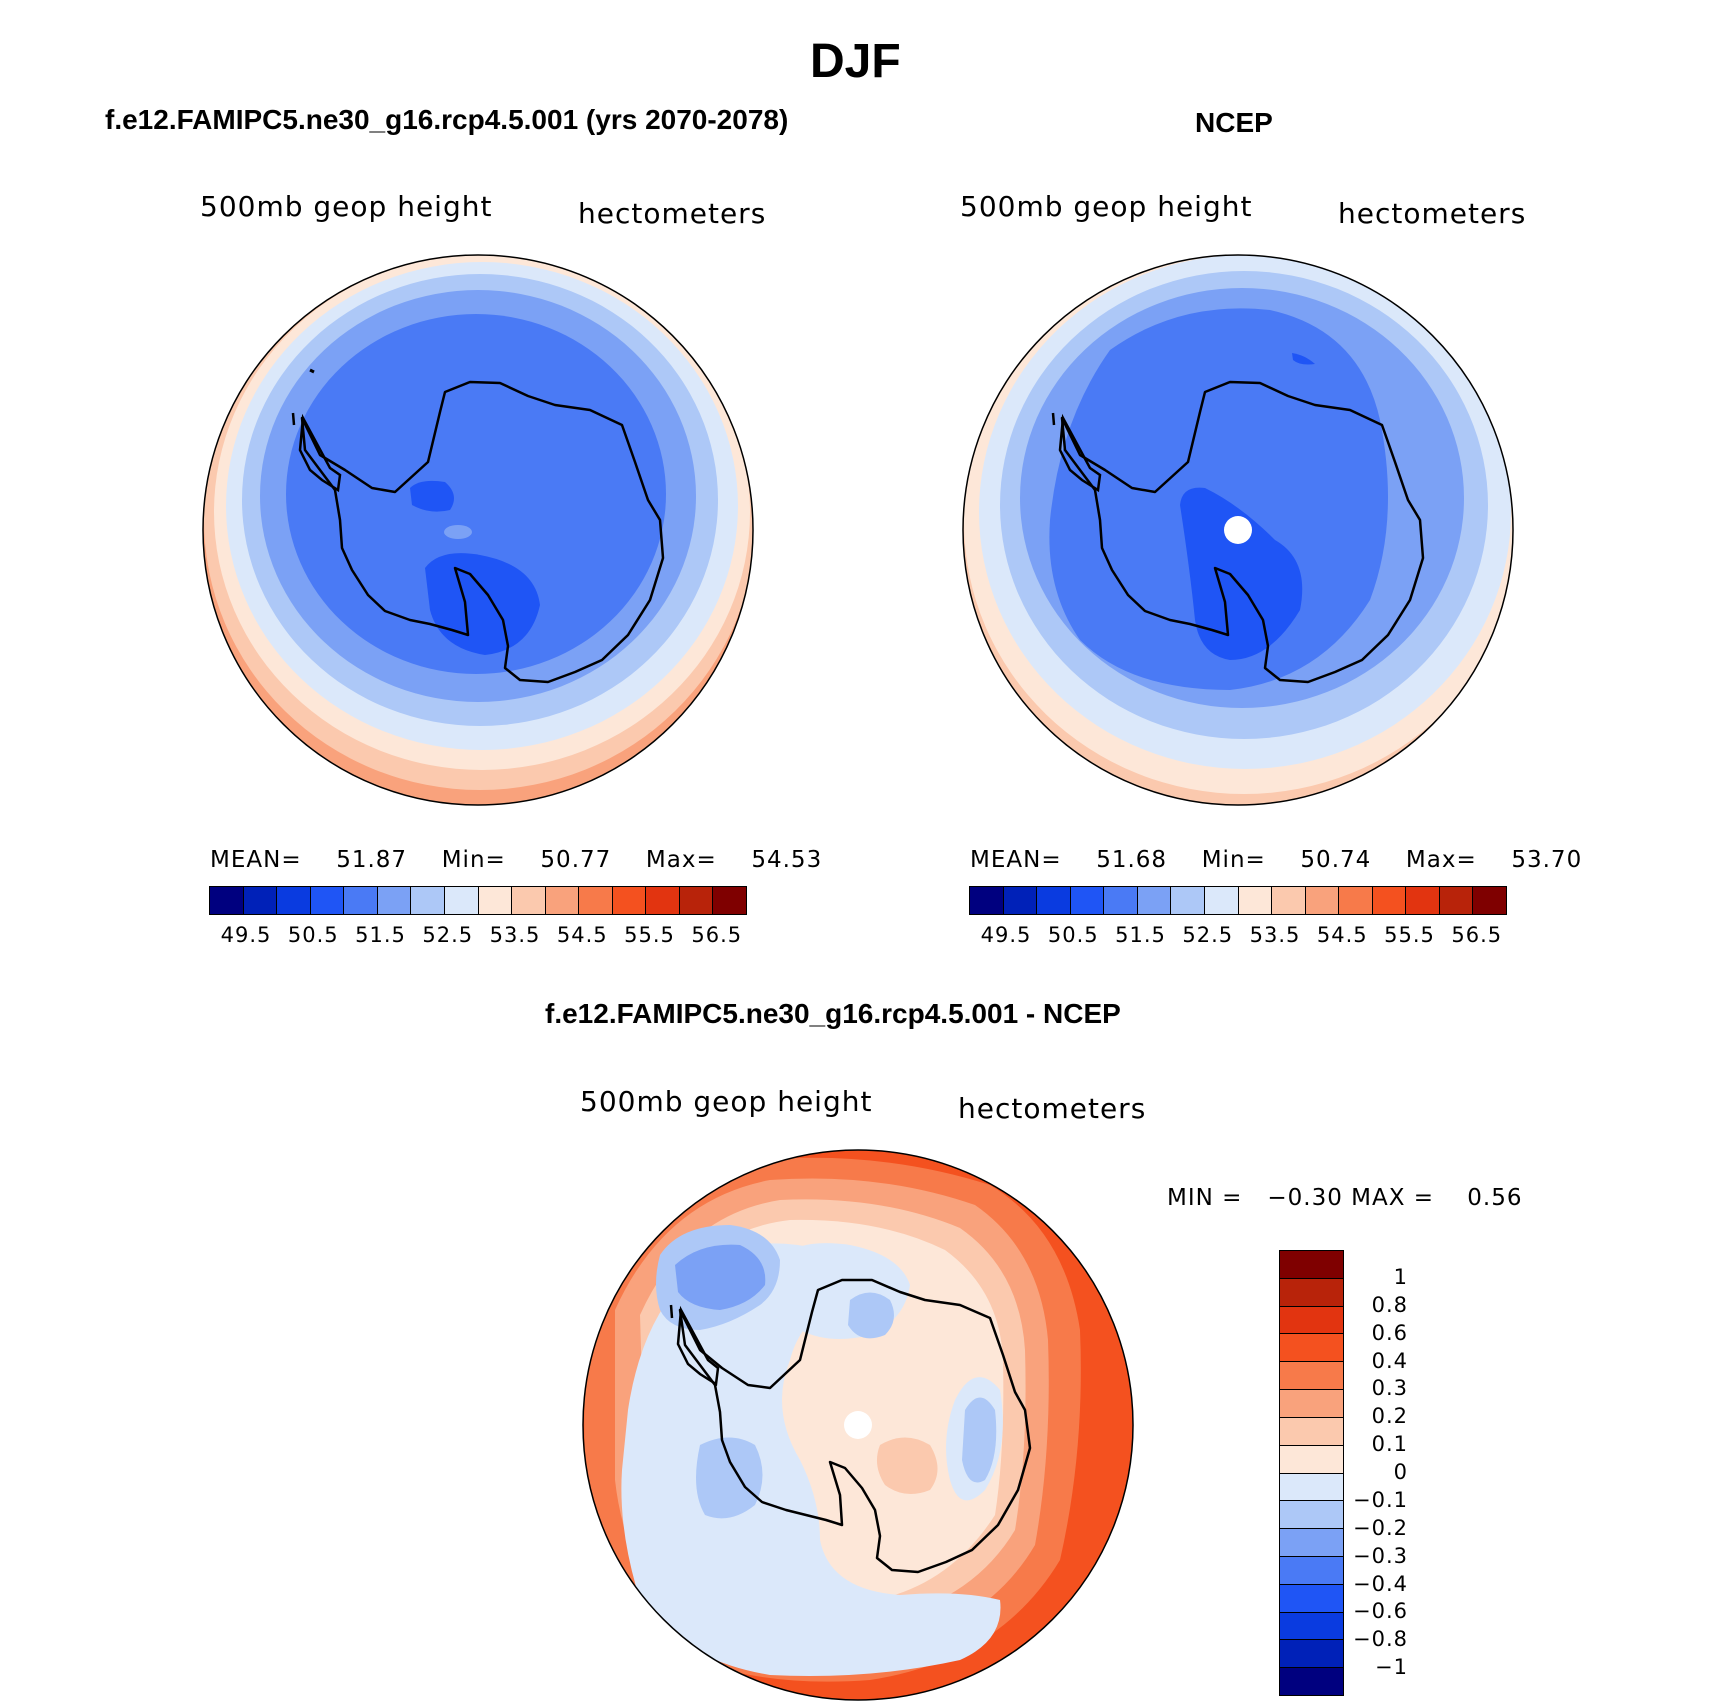  What do you see at coordinates (1234, 122) in the screenshot?
I see `obs-case-title: NCEP` at bounding box center [1234, 122].